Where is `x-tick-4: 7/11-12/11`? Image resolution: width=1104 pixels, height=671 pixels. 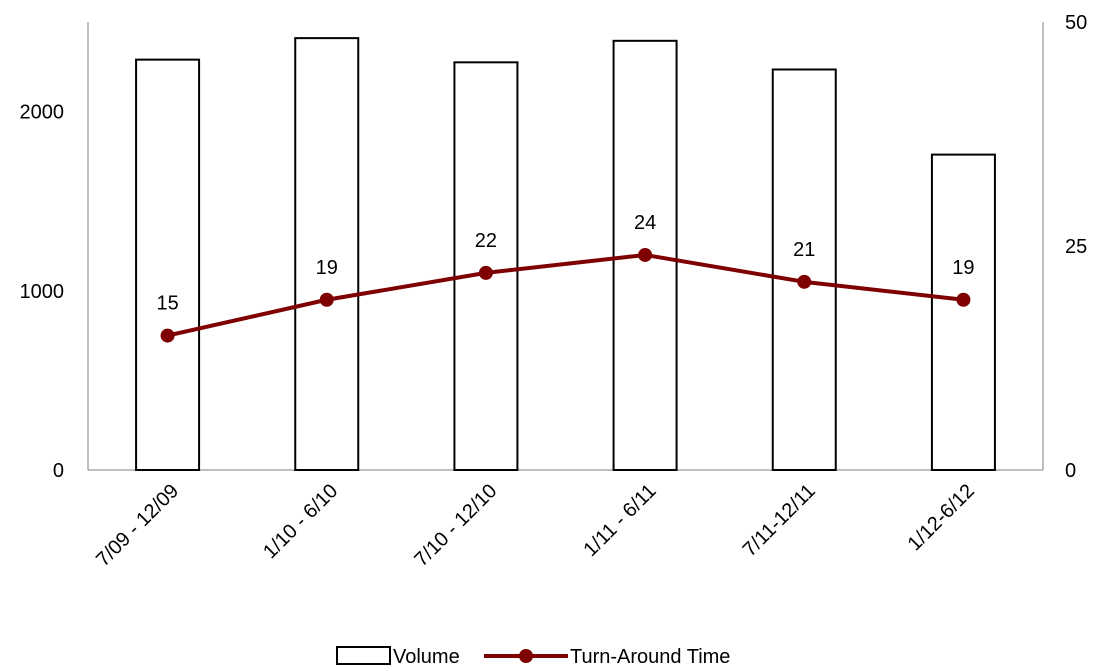
x-tick-4: 7/11-12/11 is located at coordinates (779, 520).